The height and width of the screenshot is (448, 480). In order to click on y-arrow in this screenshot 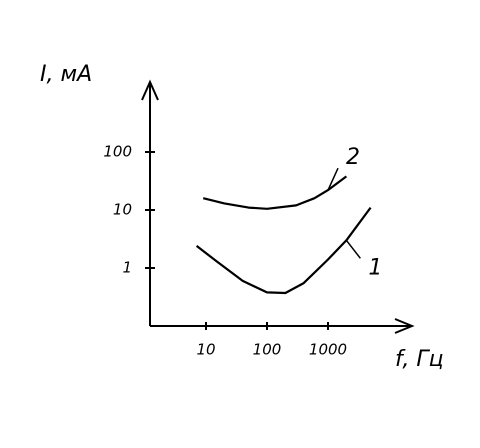, I will do `click(150, 90)`.